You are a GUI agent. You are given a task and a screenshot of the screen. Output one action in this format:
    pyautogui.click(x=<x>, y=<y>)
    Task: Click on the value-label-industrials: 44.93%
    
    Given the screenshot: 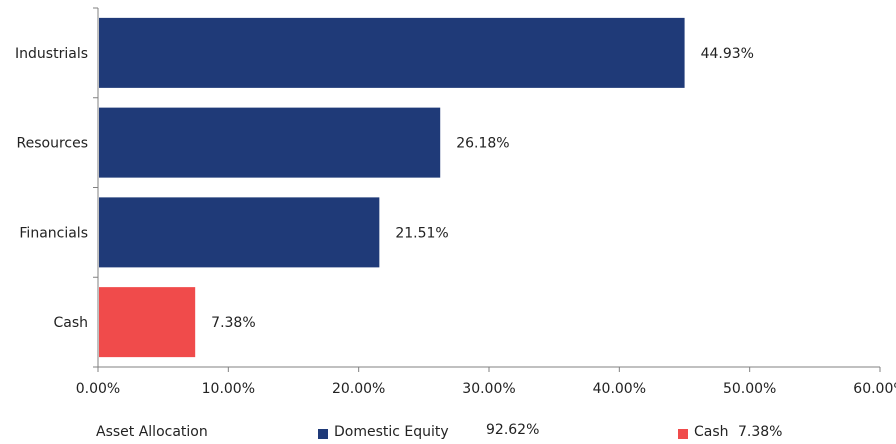 What is the action you would take?
    pyautogui.click(x=727, y=54)
    